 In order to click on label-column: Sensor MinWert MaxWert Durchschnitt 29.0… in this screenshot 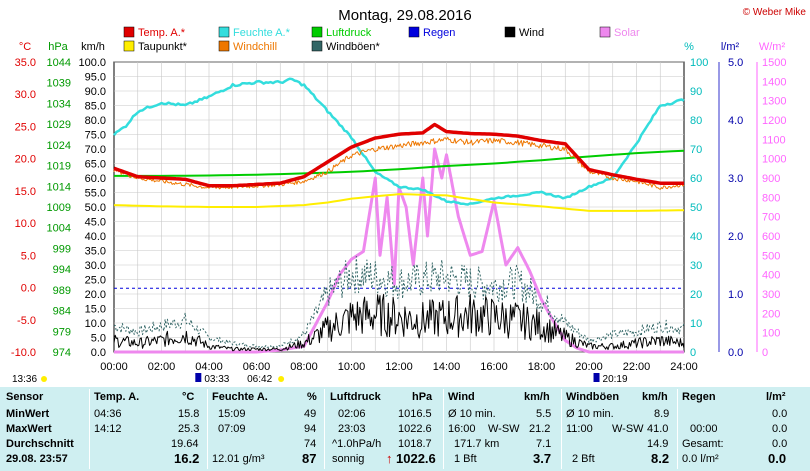, I will do `click(47, 429)`.